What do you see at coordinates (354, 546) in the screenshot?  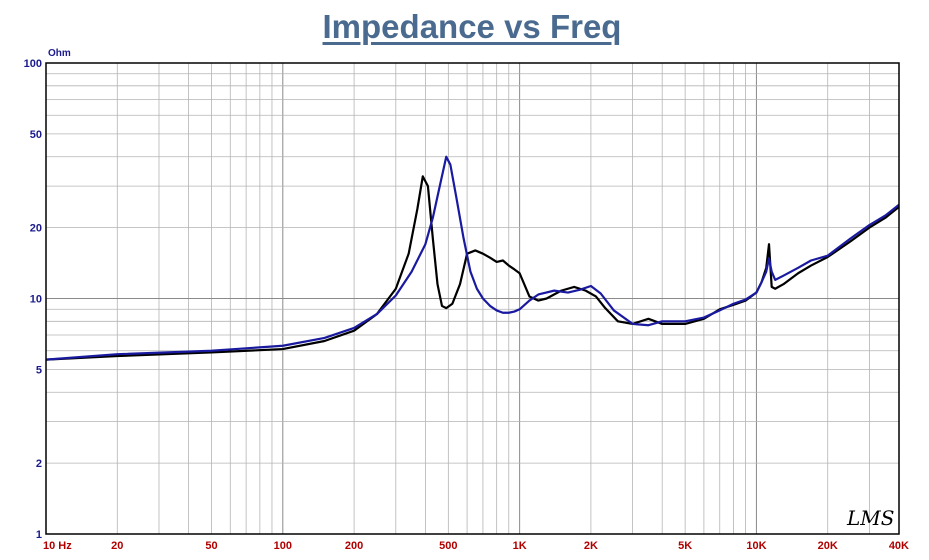 I see `x-tick-label: 200` at bounding box center [354, 546].